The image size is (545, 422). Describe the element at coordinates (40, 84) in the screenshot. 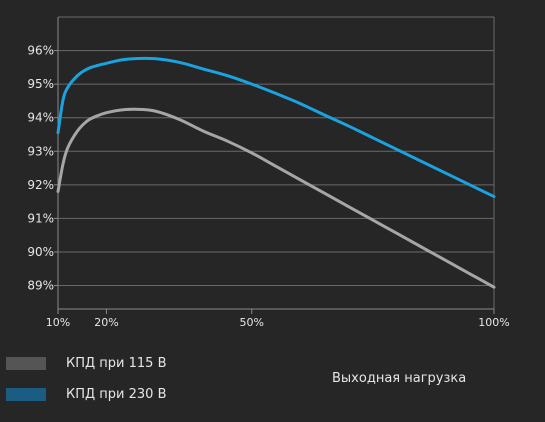

I see `y-tick-label: 95%` at that location.